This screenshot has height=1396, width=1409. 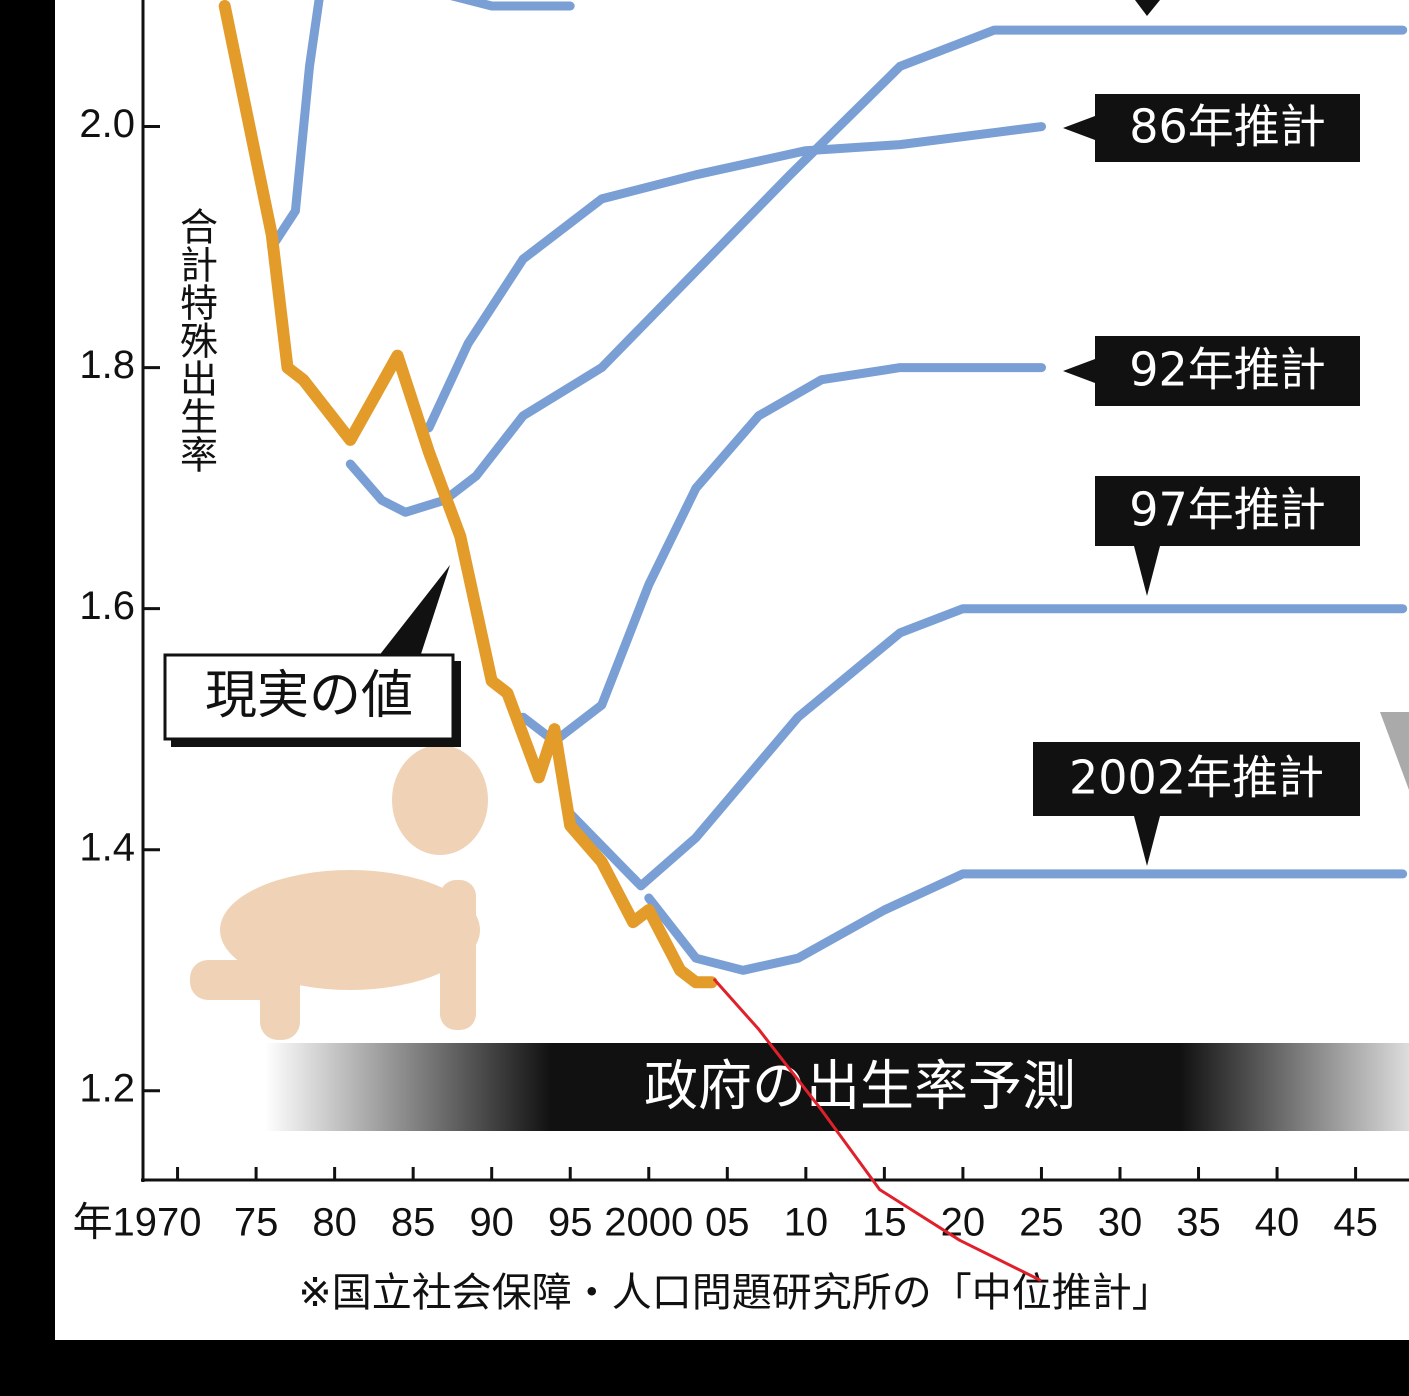 I want to click on legend-label: 97年推計, so click(x=1227, y=510).